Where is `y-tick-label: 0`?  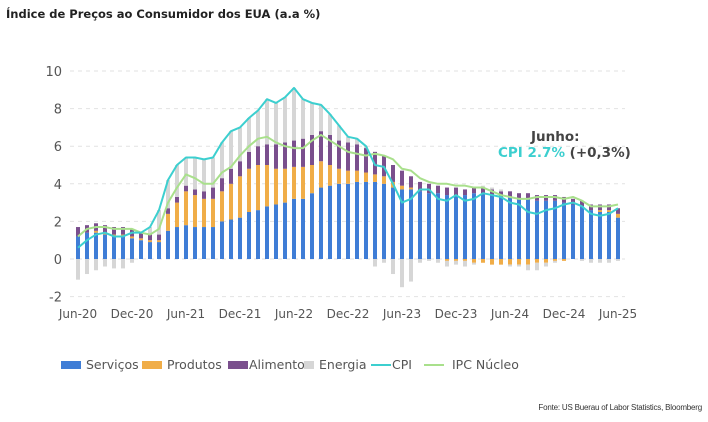 y-tick-label: 0 is located at coordinates (58, 260).